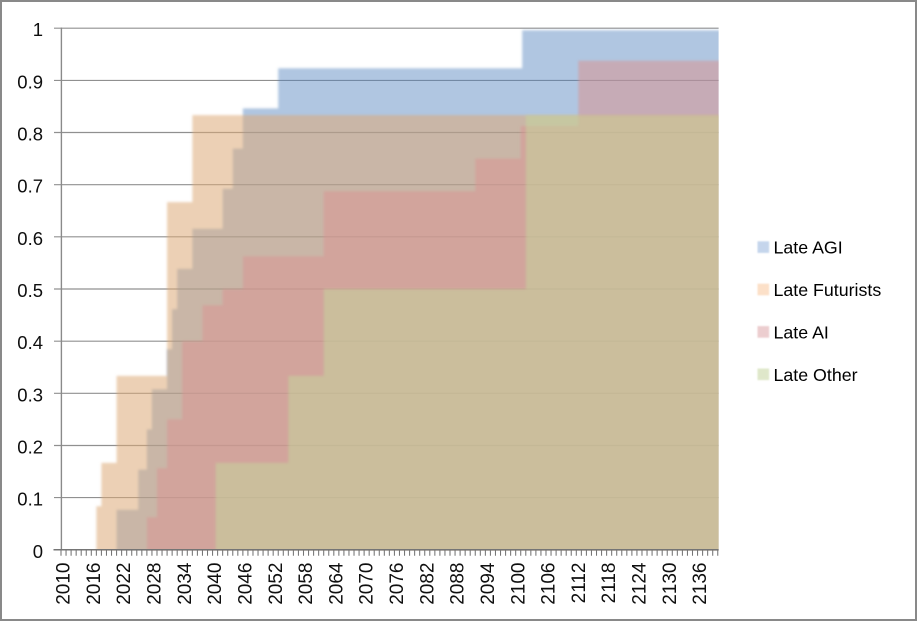 This screenshot has height=626, width=917. I want to click on svg-text: 0.8, so click(30, 134).